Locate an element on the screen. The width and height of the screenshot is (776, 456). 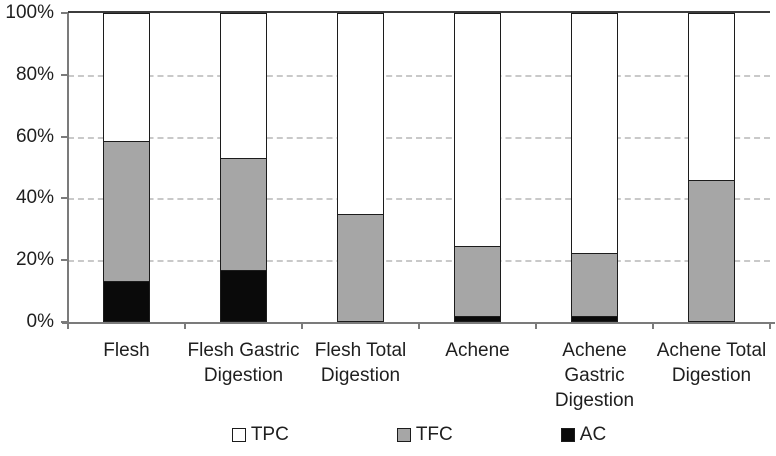
bar-achene-gastric-digestion is located at coordinates (594, 167).